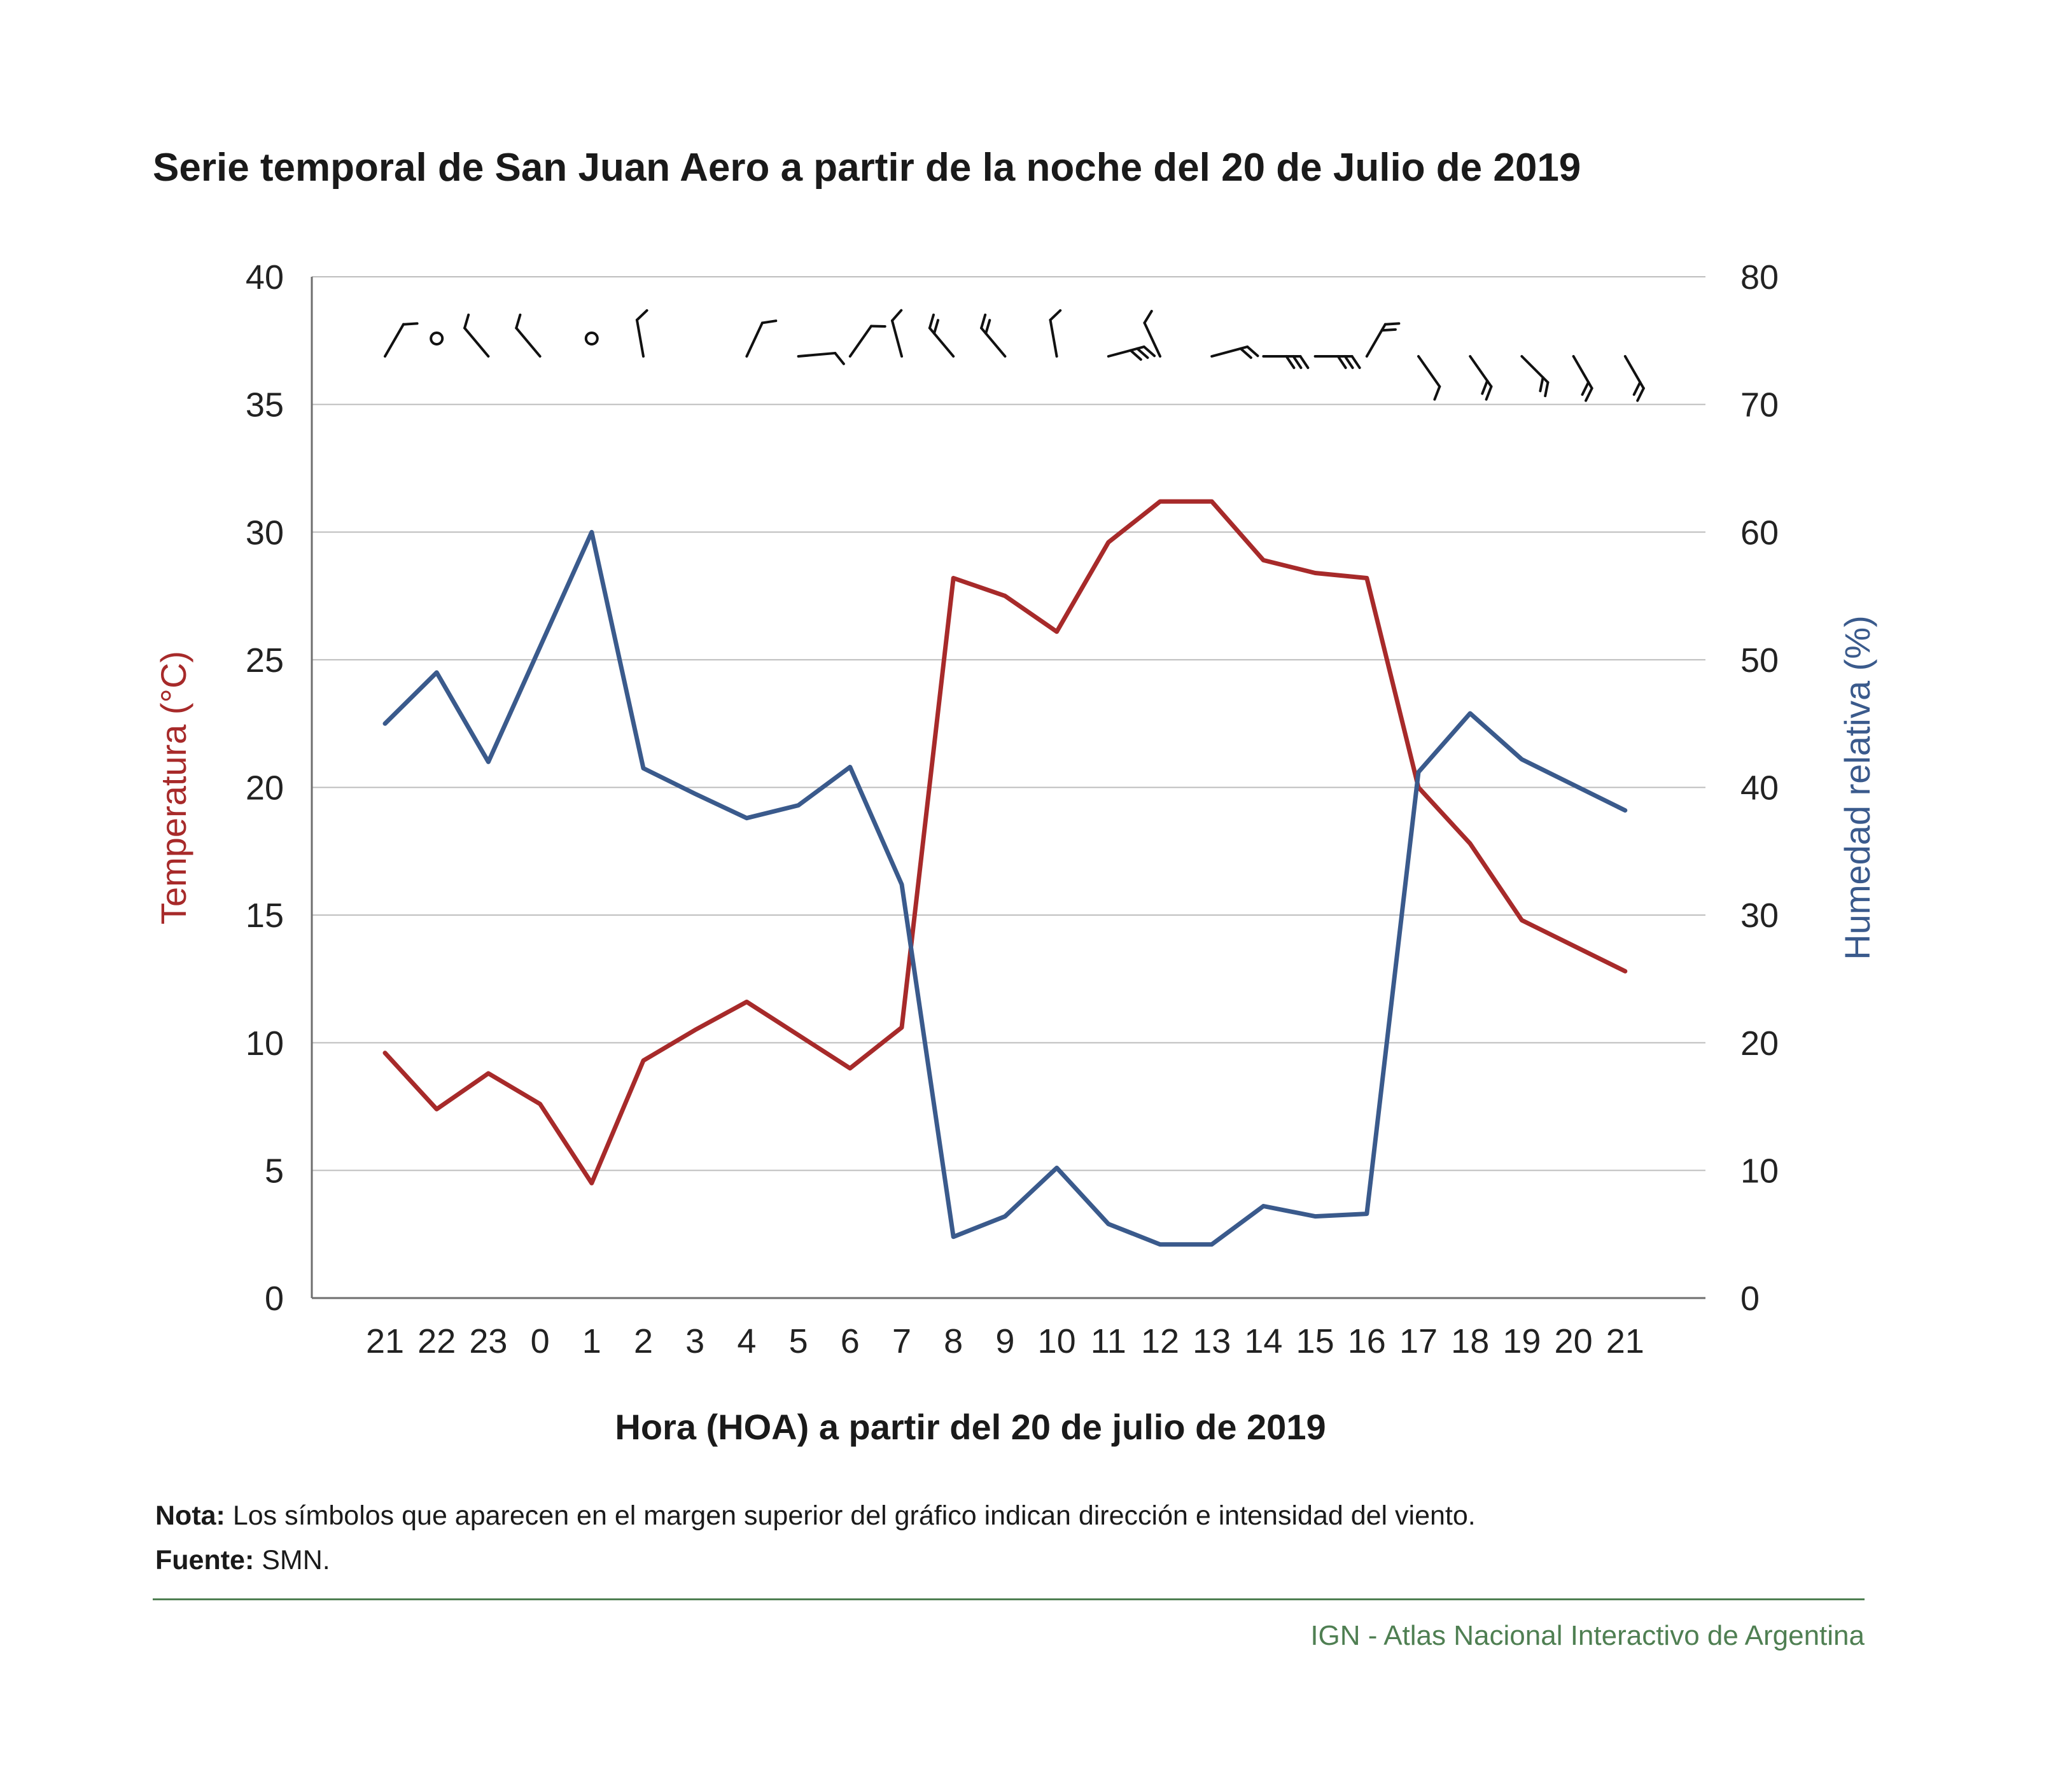  What do you see at coordinates (1521, 1341) in the screenshot?
I see `x-tick-label: 19` at bounding box center [1521, 1341].